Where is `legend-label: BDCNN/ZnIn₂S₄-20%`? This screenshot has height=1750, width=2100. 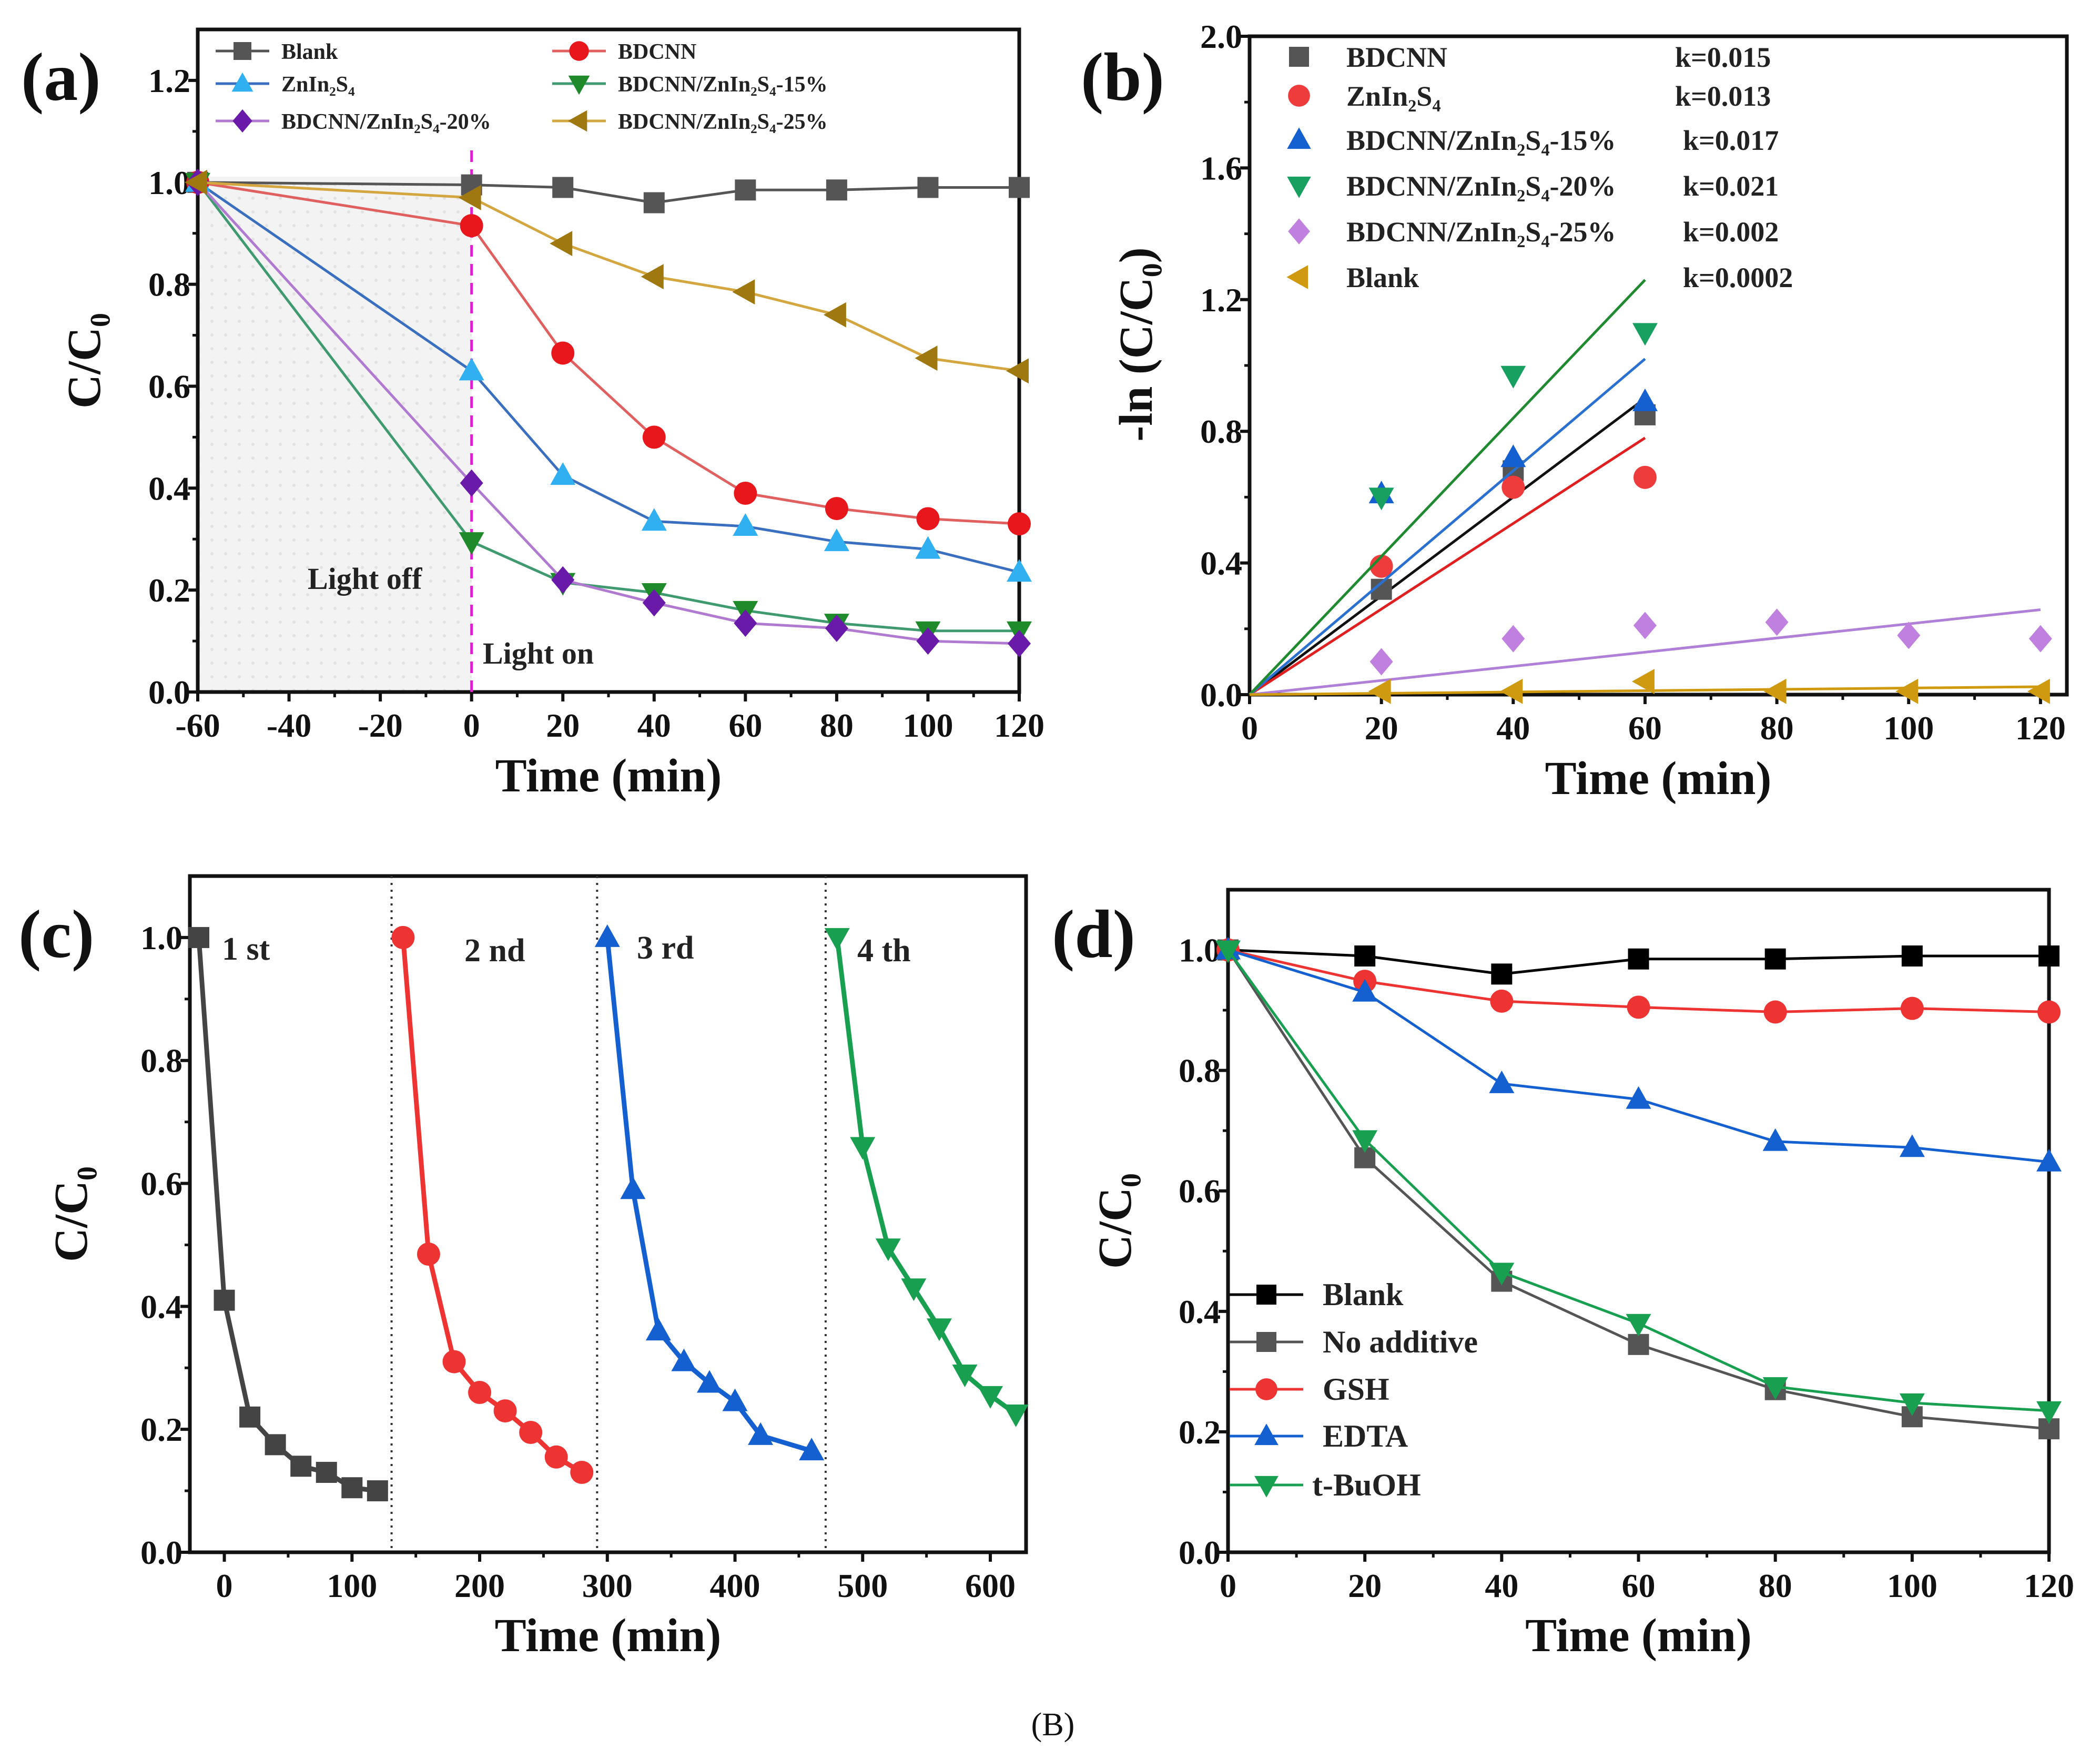 legend-label: BDCNN/ZnIn₂S₄-20% is located at coordinates (386, 122).